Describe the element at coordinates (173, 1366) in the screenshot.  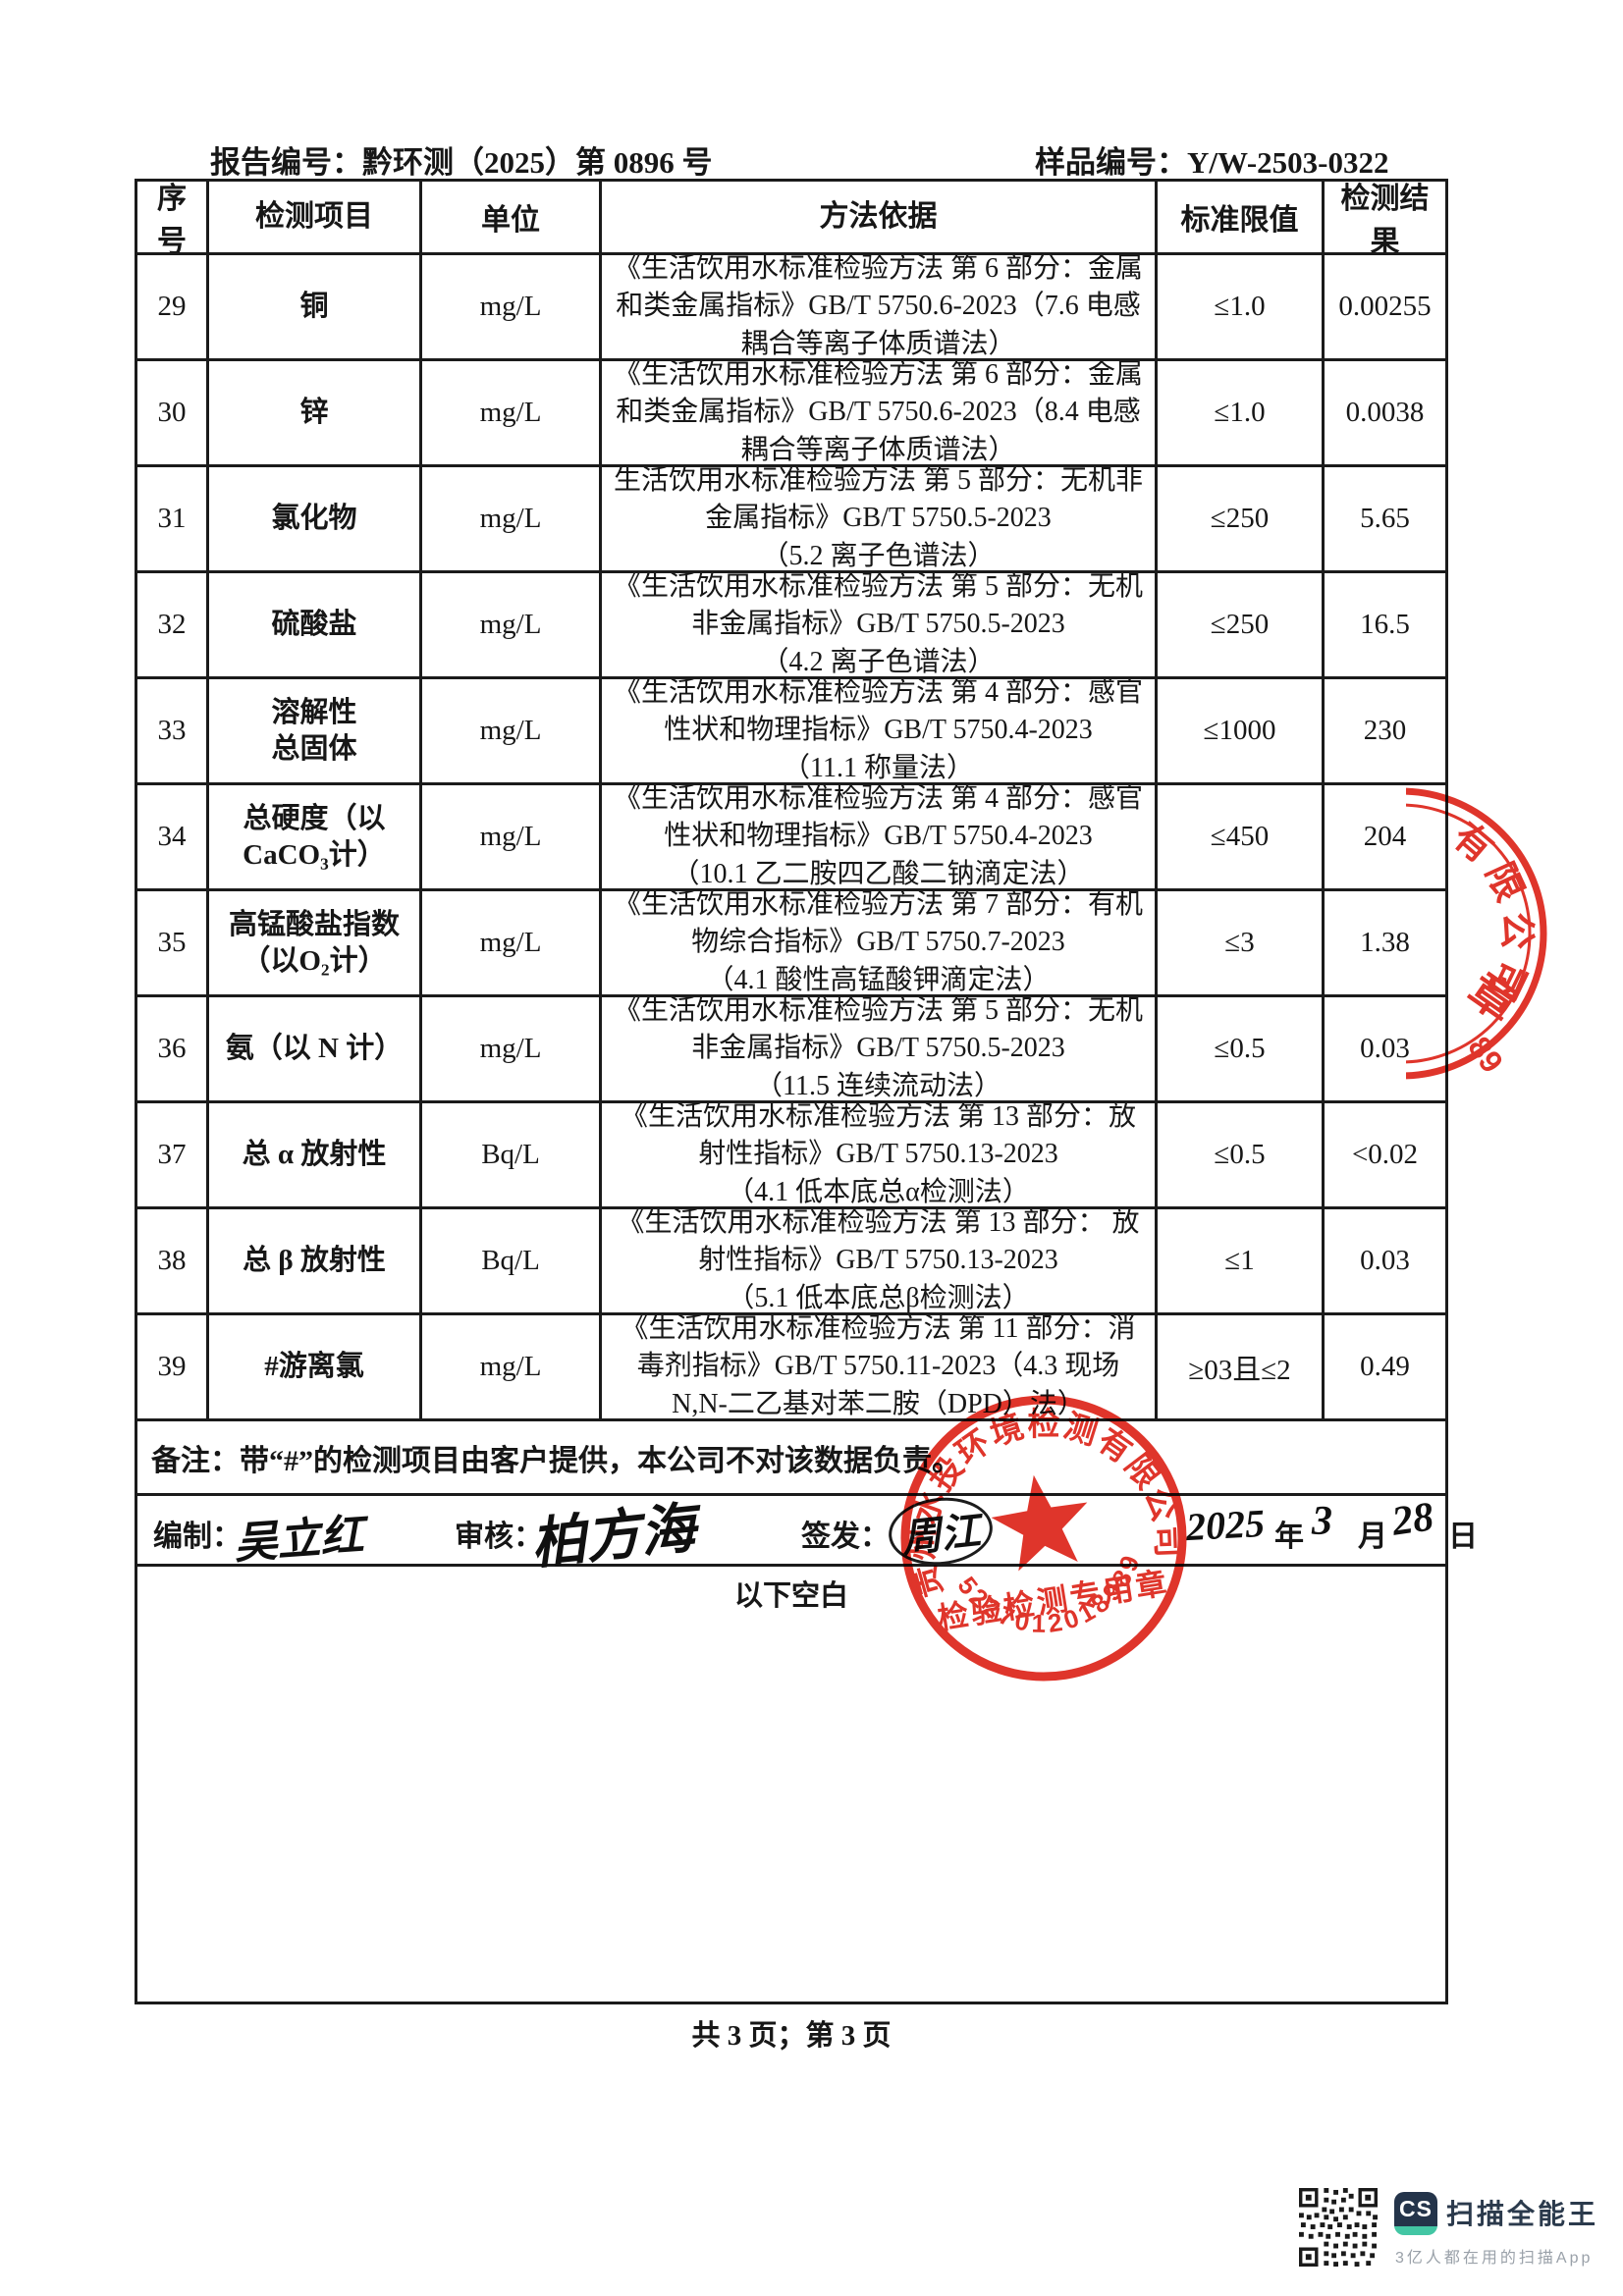
I see `cell-no: 39` at that location.